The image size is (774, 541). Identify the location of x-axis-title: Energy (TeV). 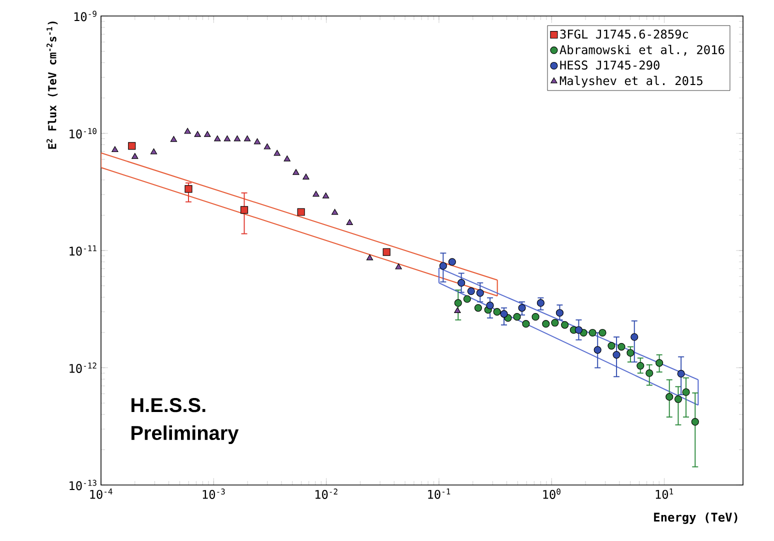
(696, 518).